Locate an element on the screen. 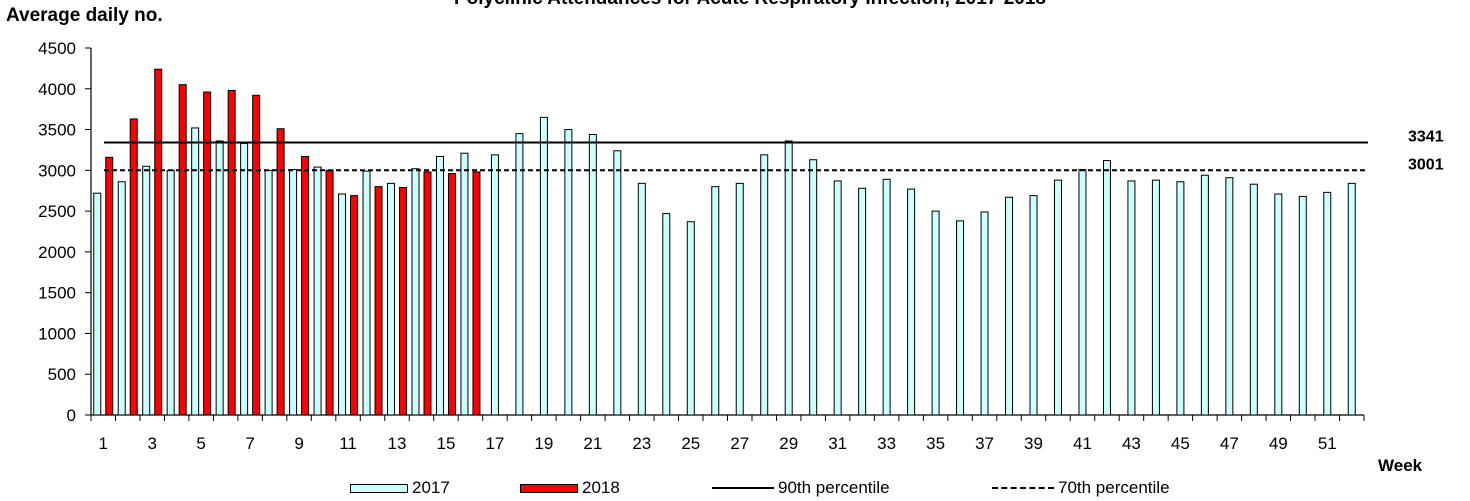  legend-swatch-70th-percentile is located at coordinates (1023, 488).